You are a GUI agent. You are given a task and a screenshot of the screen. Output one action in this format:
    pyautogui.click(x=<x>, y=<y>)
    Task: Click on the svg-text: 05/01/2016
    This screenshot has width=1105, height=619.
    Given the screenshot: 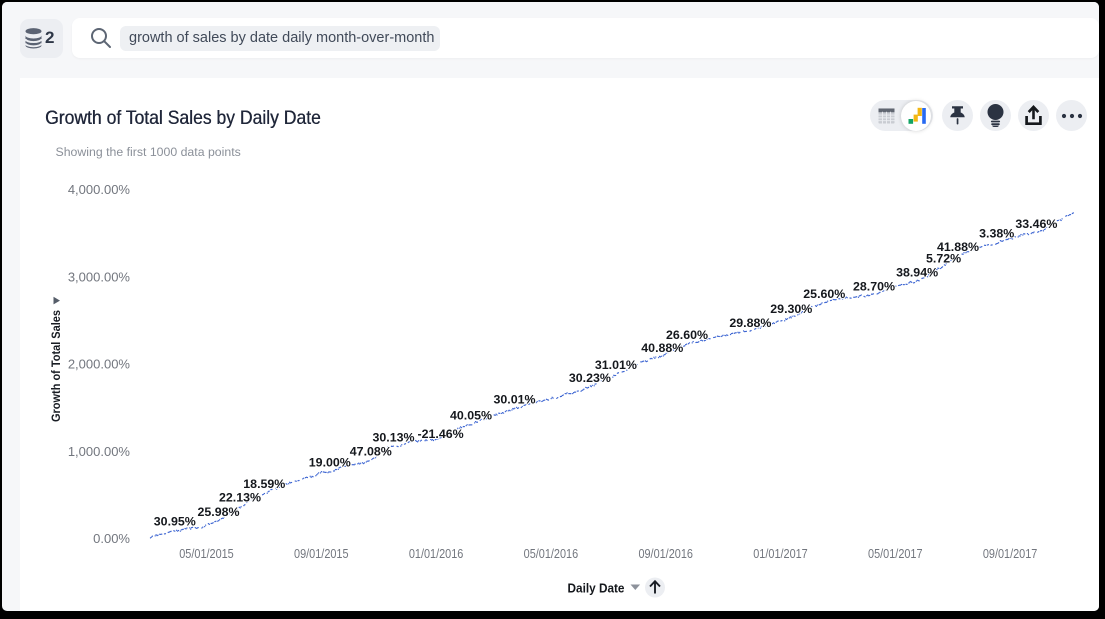 What is the action you would take?
    pyautogui.click(x=551, y=553)
    